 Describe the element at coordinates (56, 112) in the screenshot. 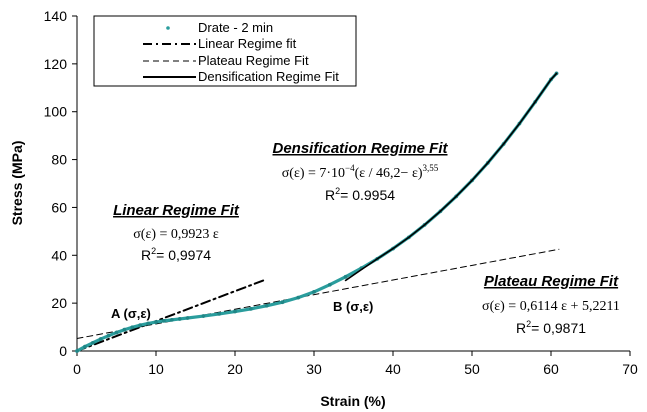

I see `y-tick-label: 100` at that location.